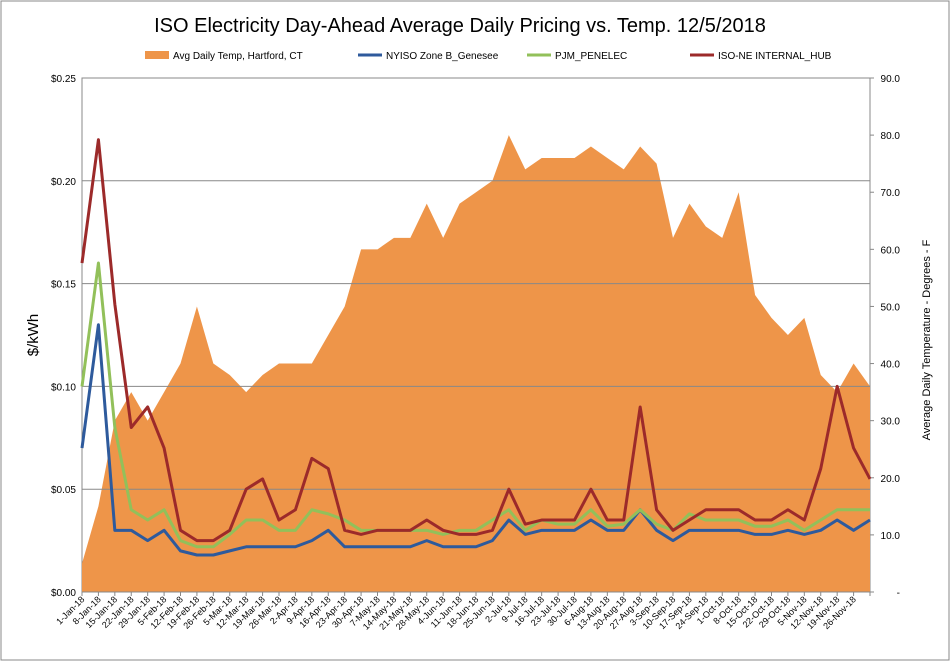  I want to click on y2-tick-label: 90.0, so click(891, 79).